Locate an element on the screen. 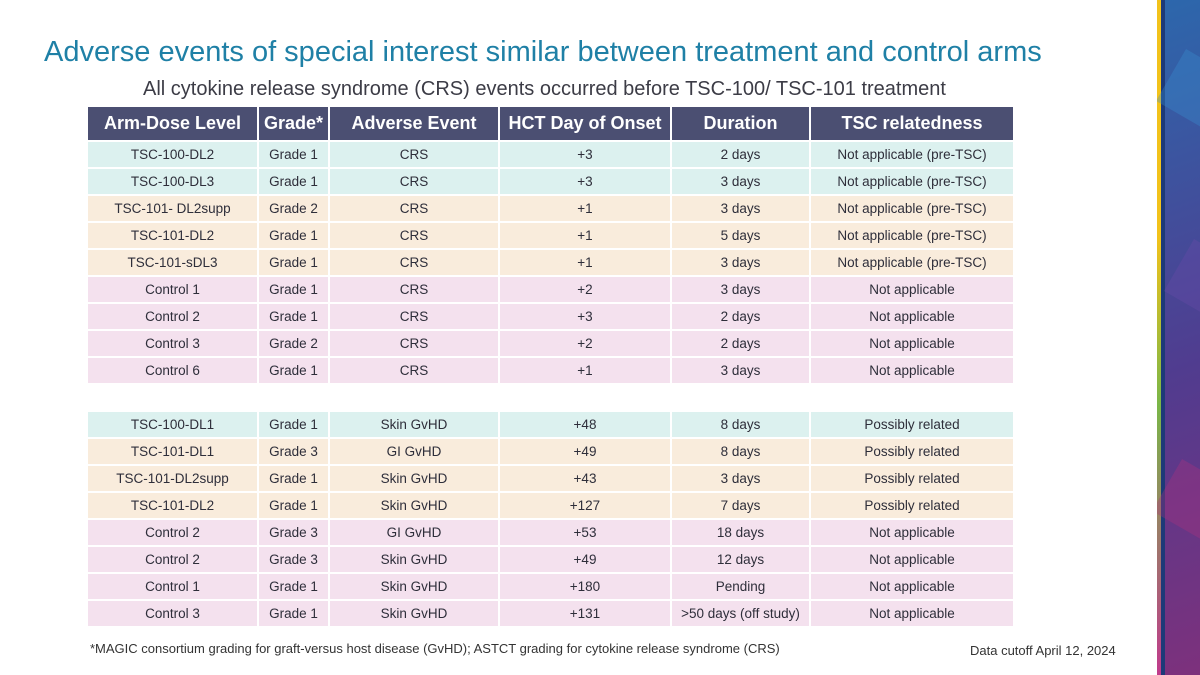 The height and width of the screenshot is (675, 1200). cell-arm-dose-level: TSC-100-DL1 is located at coordinates (172, 425).